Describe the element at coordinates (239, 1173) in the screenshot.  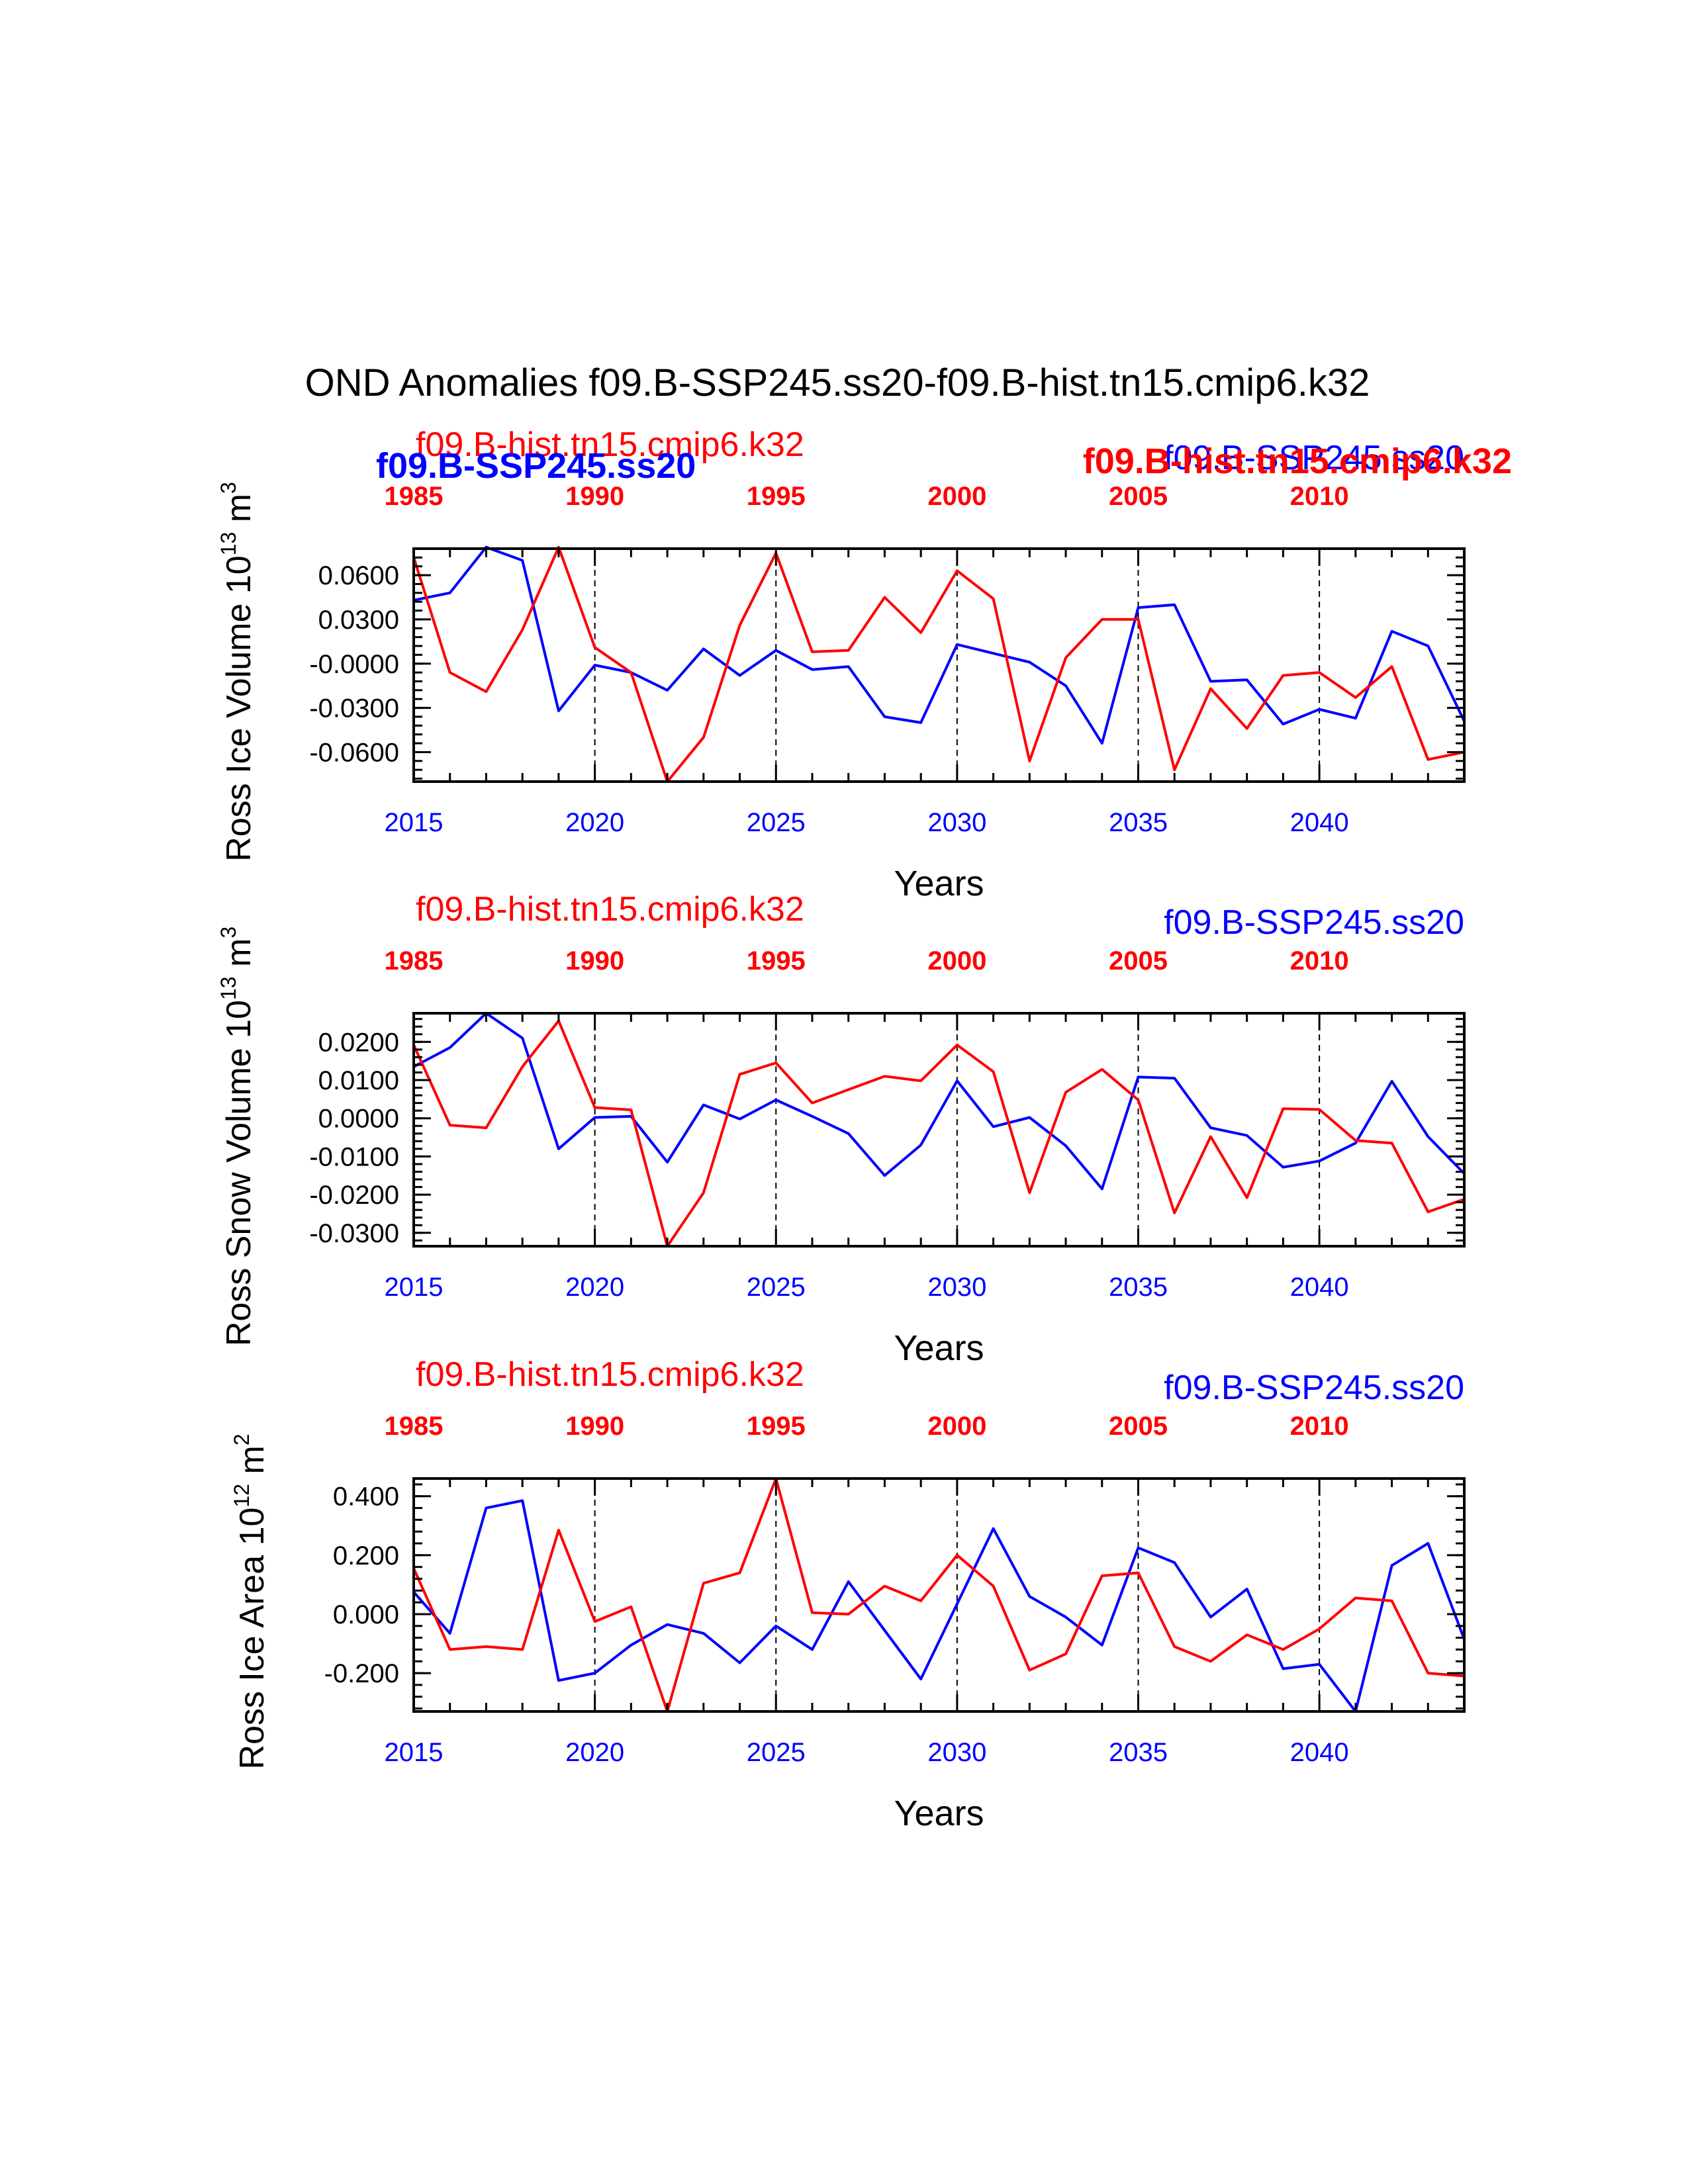
I see `y-axis-label-main: Ross Snow Volume 10` at that location.